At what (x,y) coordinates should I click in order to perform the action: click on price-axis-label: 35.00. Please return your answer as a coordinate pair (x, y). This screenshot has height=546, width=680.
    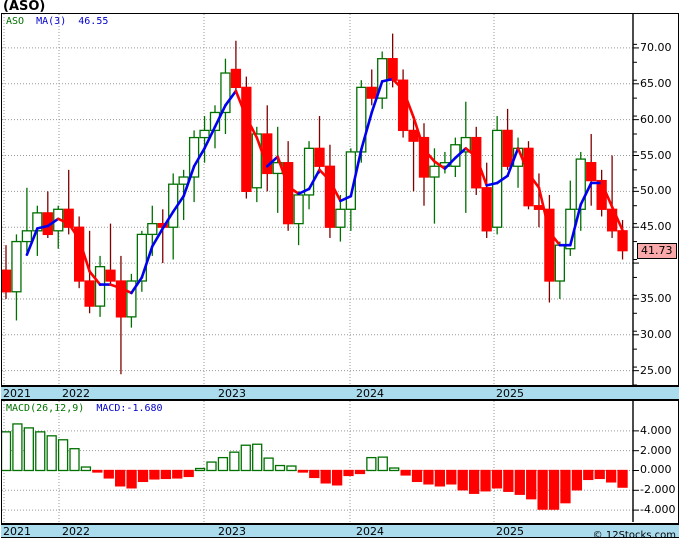
    Looking at the image, I should click on (656, 298).